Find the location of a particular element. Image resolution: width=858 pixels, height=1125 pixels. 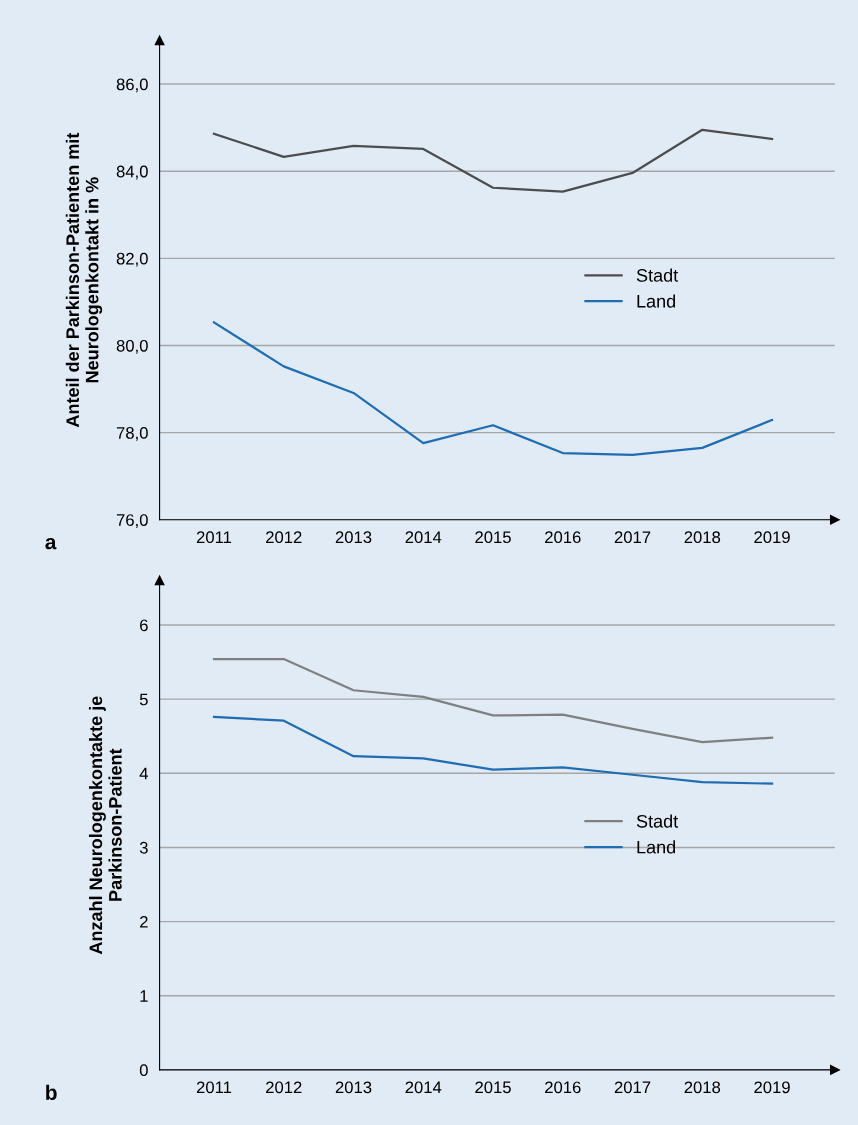

y-tick-label: 5 is located at coordinates (143, 699).